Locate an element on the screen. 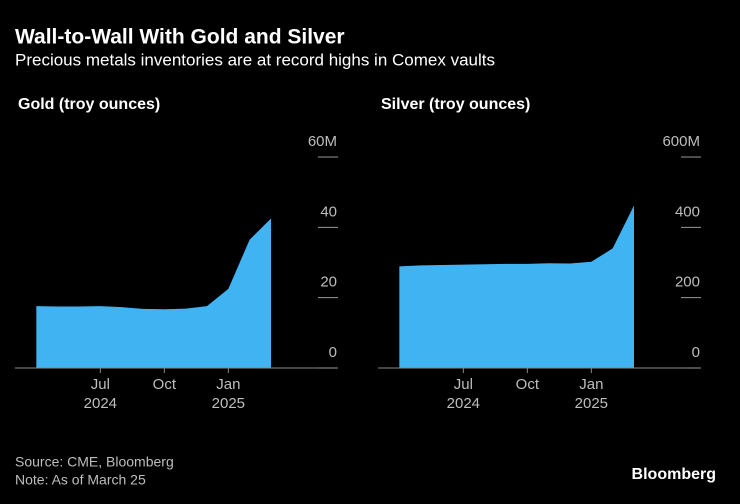 Image resolution: width=740 pixels, height=504 pixels. y-tick-label: 600M is located at coordinates (681, 141).